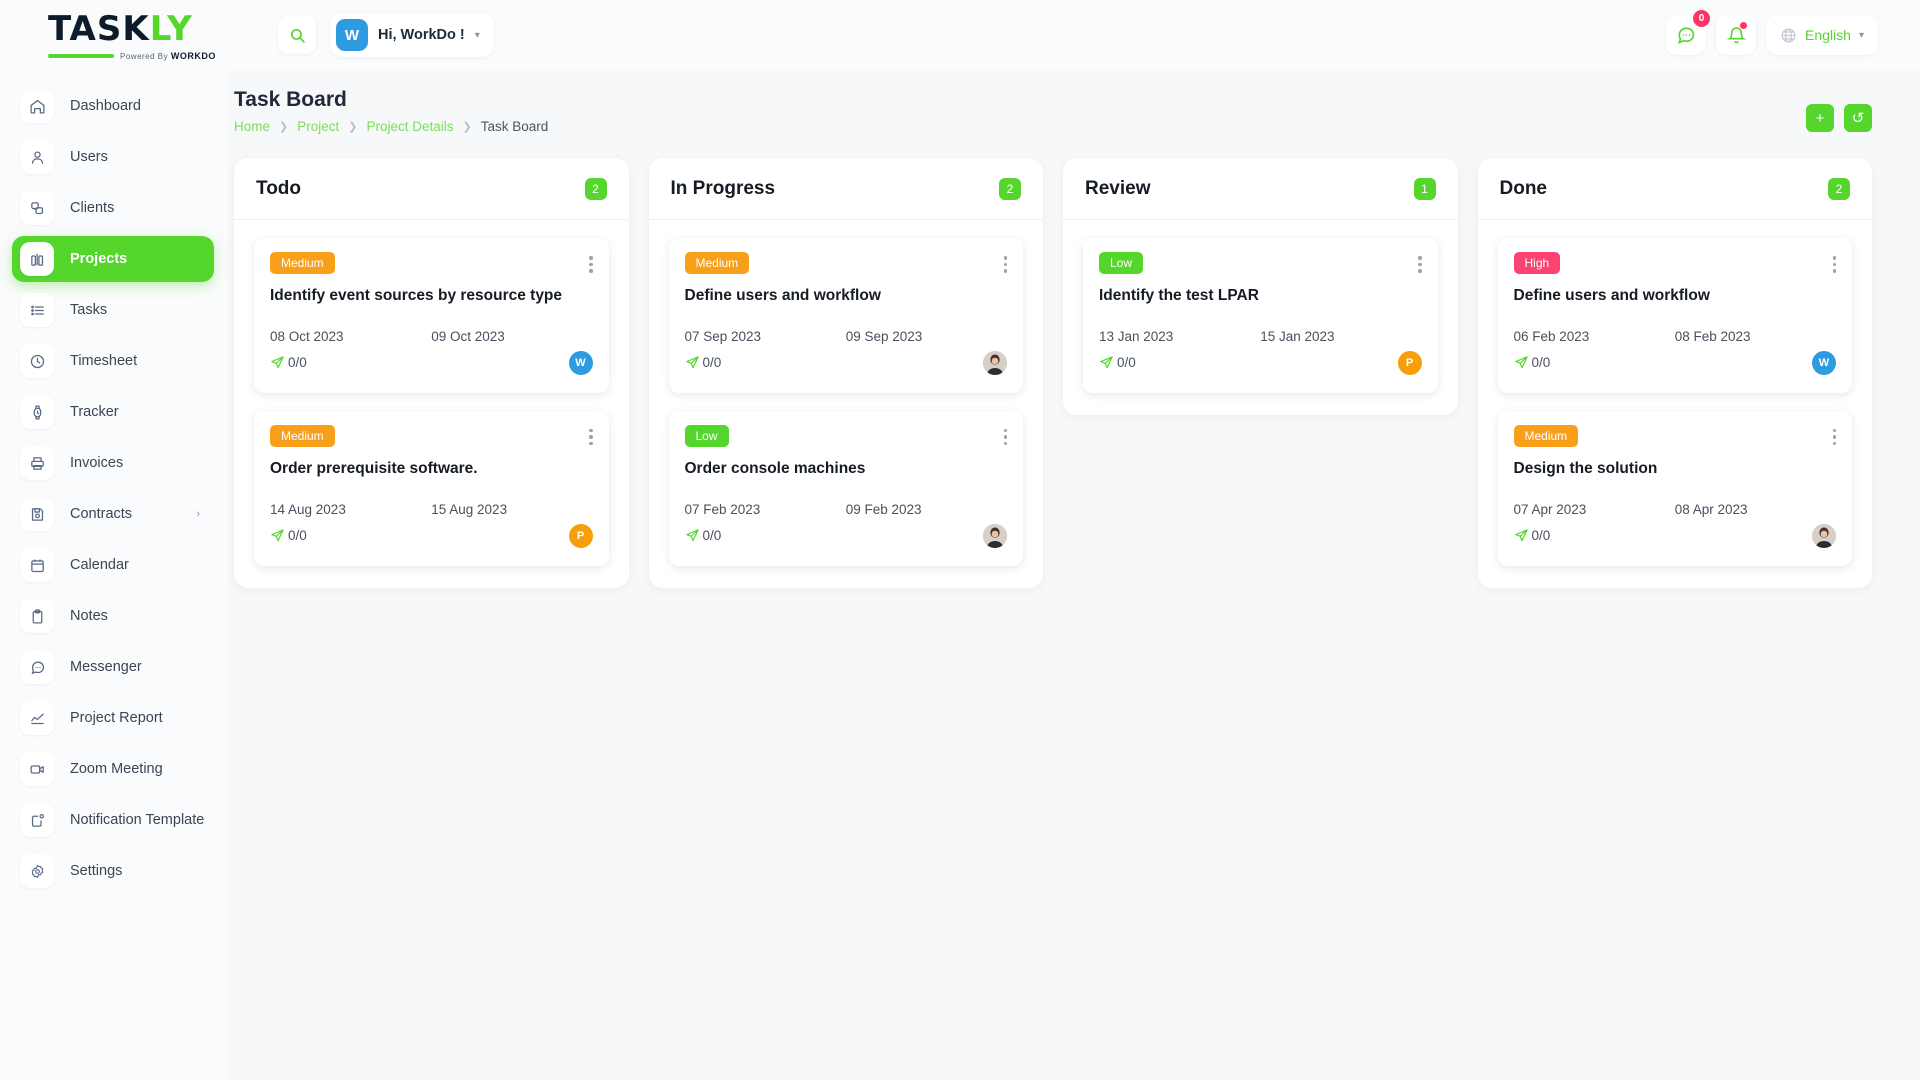 The width and height of the screenshot is (1920, 1080). I want to click on bell-icon, so click(1736, 34).